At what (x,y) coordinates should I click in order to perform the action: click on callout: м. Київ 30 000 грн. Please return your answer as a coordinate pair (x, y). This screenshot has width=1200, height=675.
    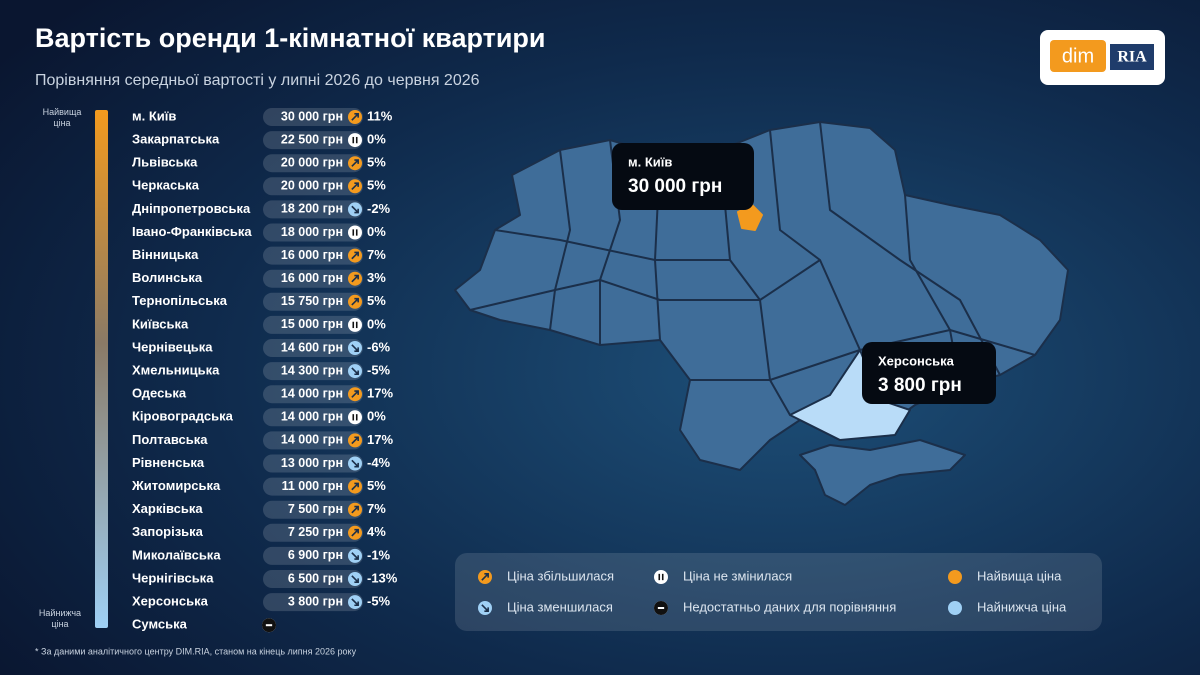
    Looking at the image, I should click on (683, 176).